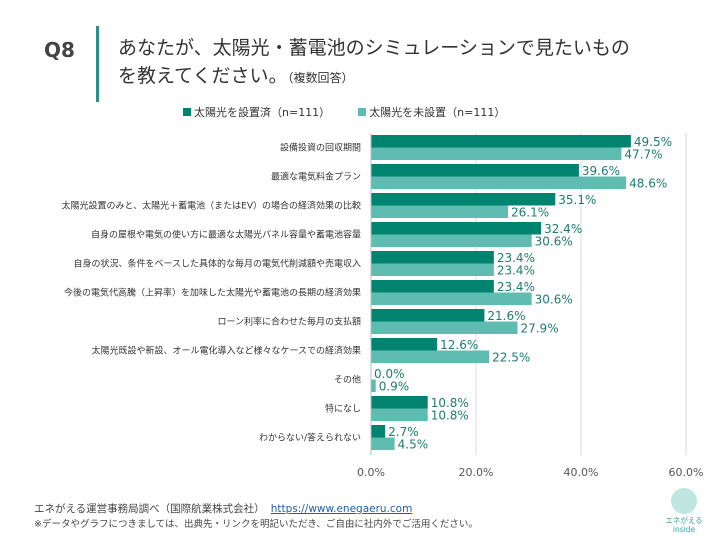 The image size is (720, 540). Describe the element at coordinates (371, 472) in the screenshot. I see `x-tick-label: 0.0%` at that location.